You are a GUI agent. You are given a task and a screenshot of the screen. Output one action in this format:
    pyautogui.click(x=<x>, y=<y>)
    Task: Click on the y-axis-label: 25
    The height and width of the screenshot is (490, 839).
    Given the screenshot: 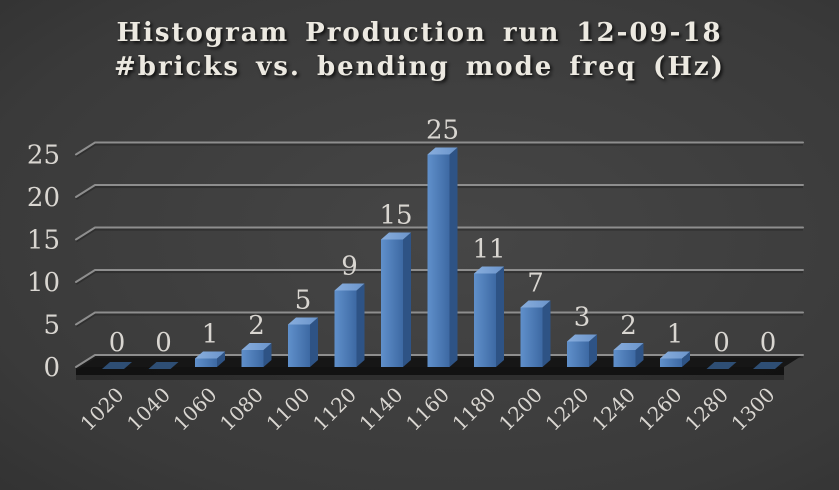 What is the action you would take?
    pyautogui.click(x=43, y=156)
    